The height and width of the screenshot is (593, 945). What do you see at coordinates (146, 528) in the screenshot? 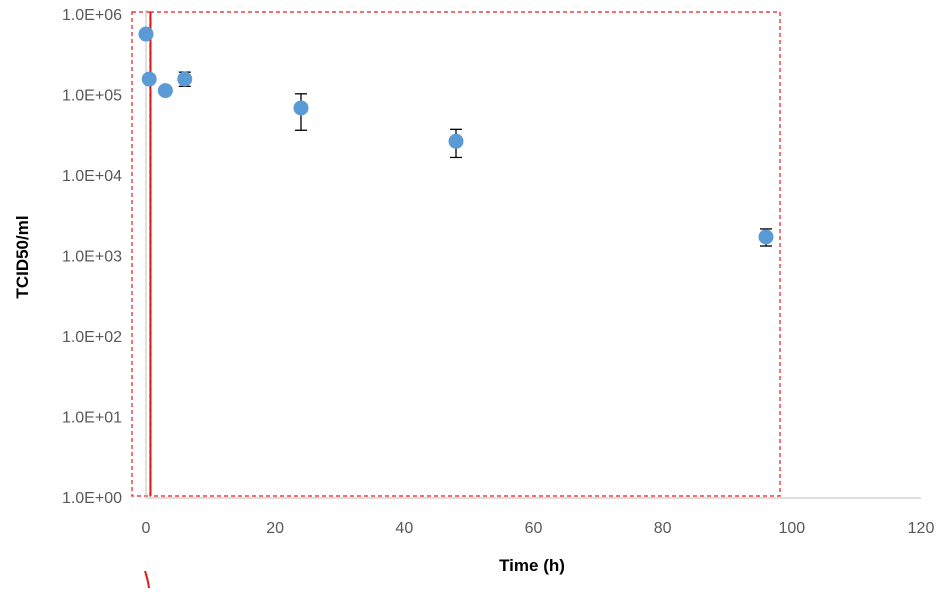
I see `x-tick-label: 0` at bounding box center [146, 528].